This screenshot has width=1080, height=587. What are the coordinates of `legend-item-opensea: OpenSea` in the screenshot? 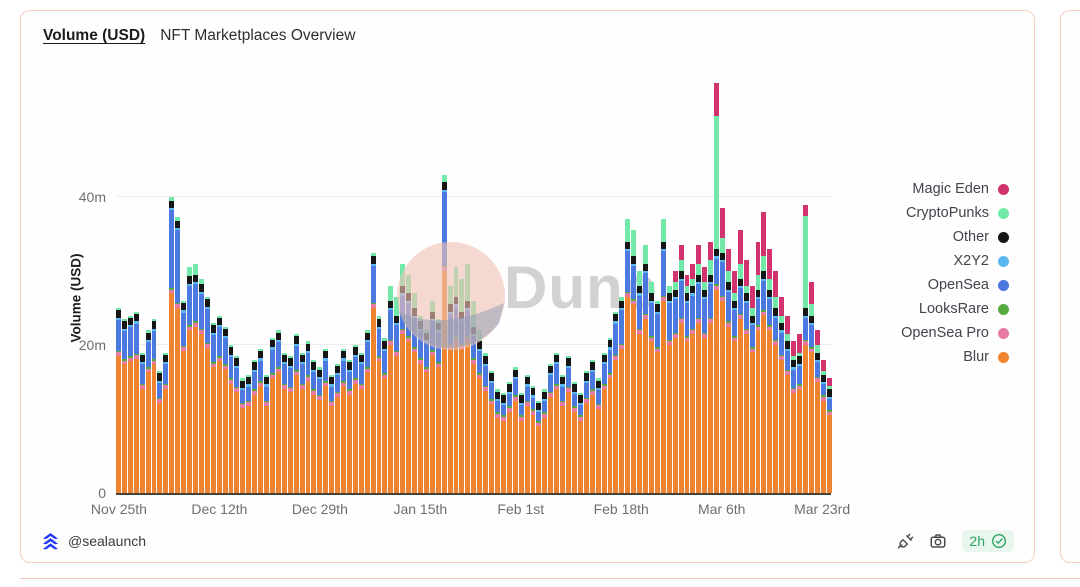 It's located at (968, 285).